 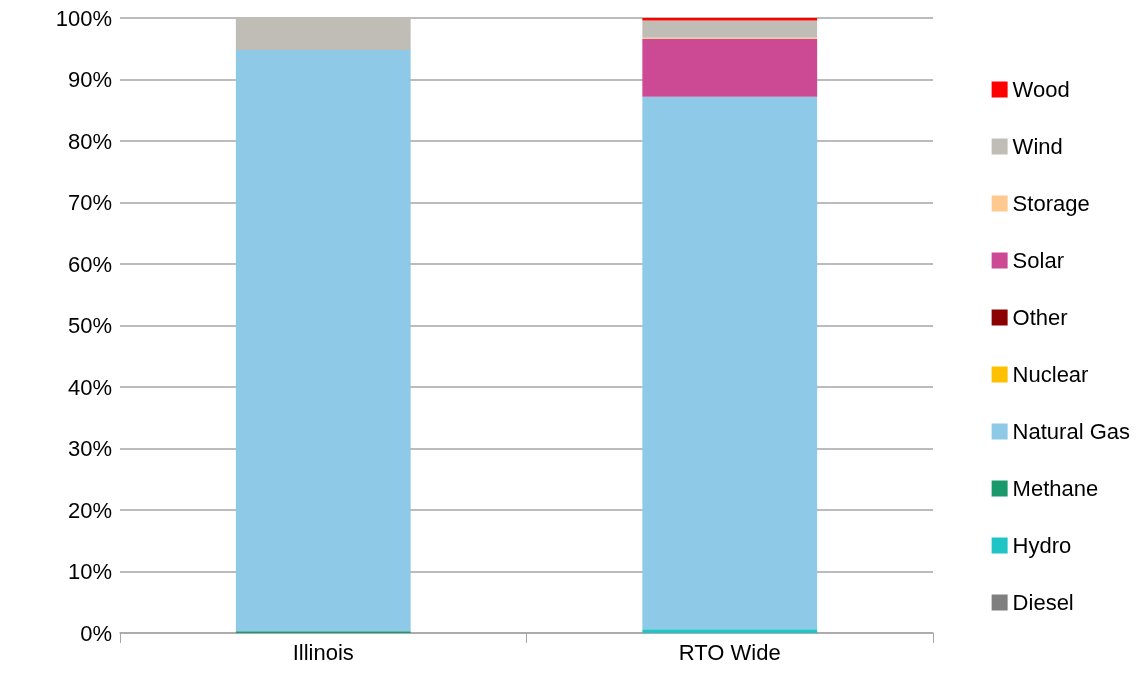 What do you see at coordinates (1071, 431) in the screenshot?
I see `legend-label: Natural Gas` at bounding box center [1071, 431].